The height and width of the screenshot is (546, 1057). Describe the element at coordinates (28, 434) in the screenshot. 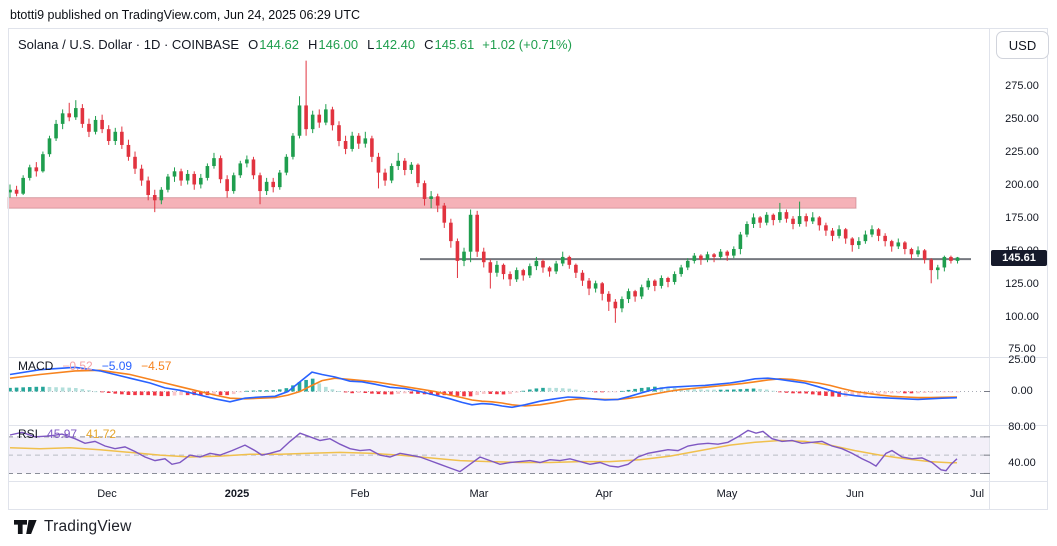

I see `rsi-label: RSI` at that location.